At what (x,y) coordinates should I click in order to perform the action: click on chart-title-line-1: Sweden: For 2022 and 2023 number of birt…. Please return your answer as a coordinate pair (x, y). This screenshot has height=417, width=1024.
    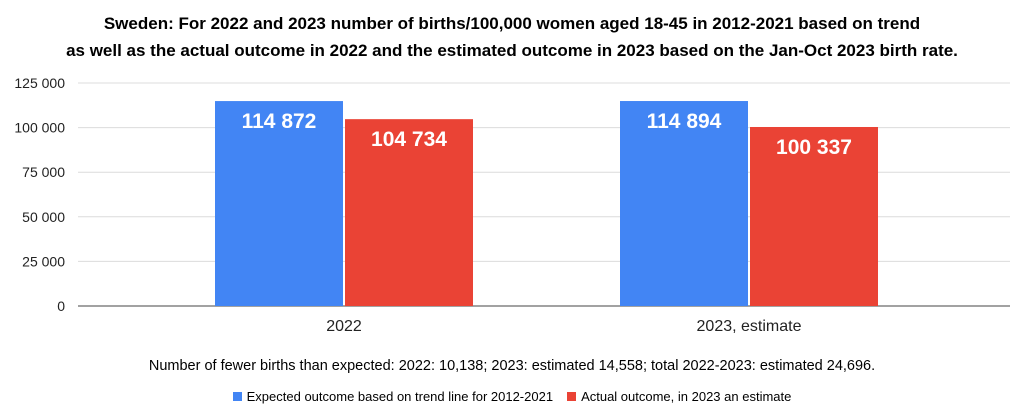
    Looking at the image, I should click on (512, 23).